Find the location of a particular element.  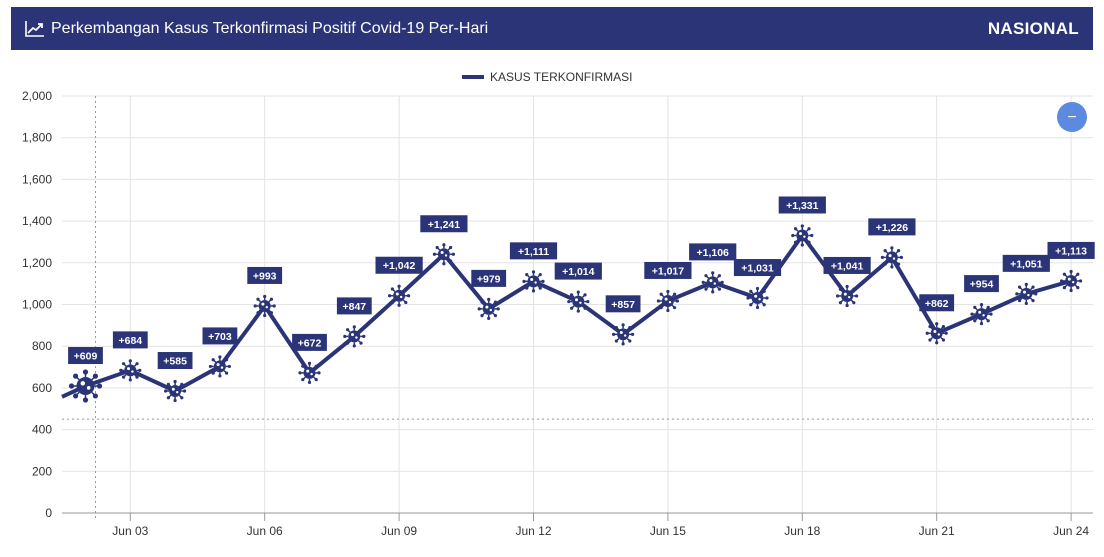

zoom-out-button-label: − is located at coordinates (1071, 117).